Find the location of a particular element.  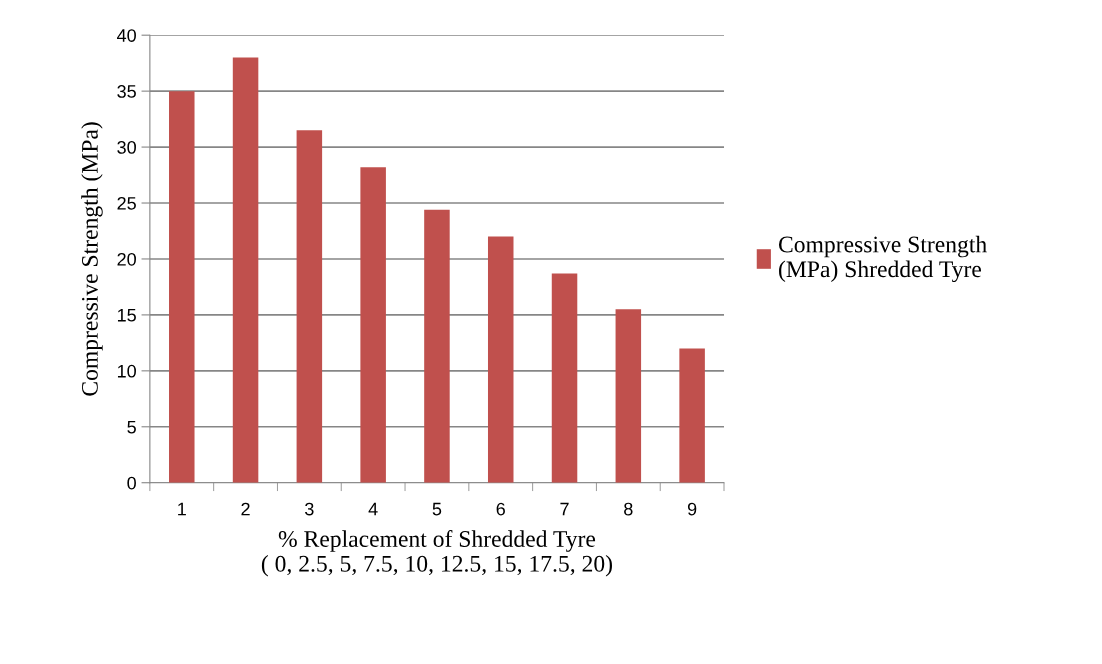

y-tick-label: 0 is located at coordinates (131, 483).